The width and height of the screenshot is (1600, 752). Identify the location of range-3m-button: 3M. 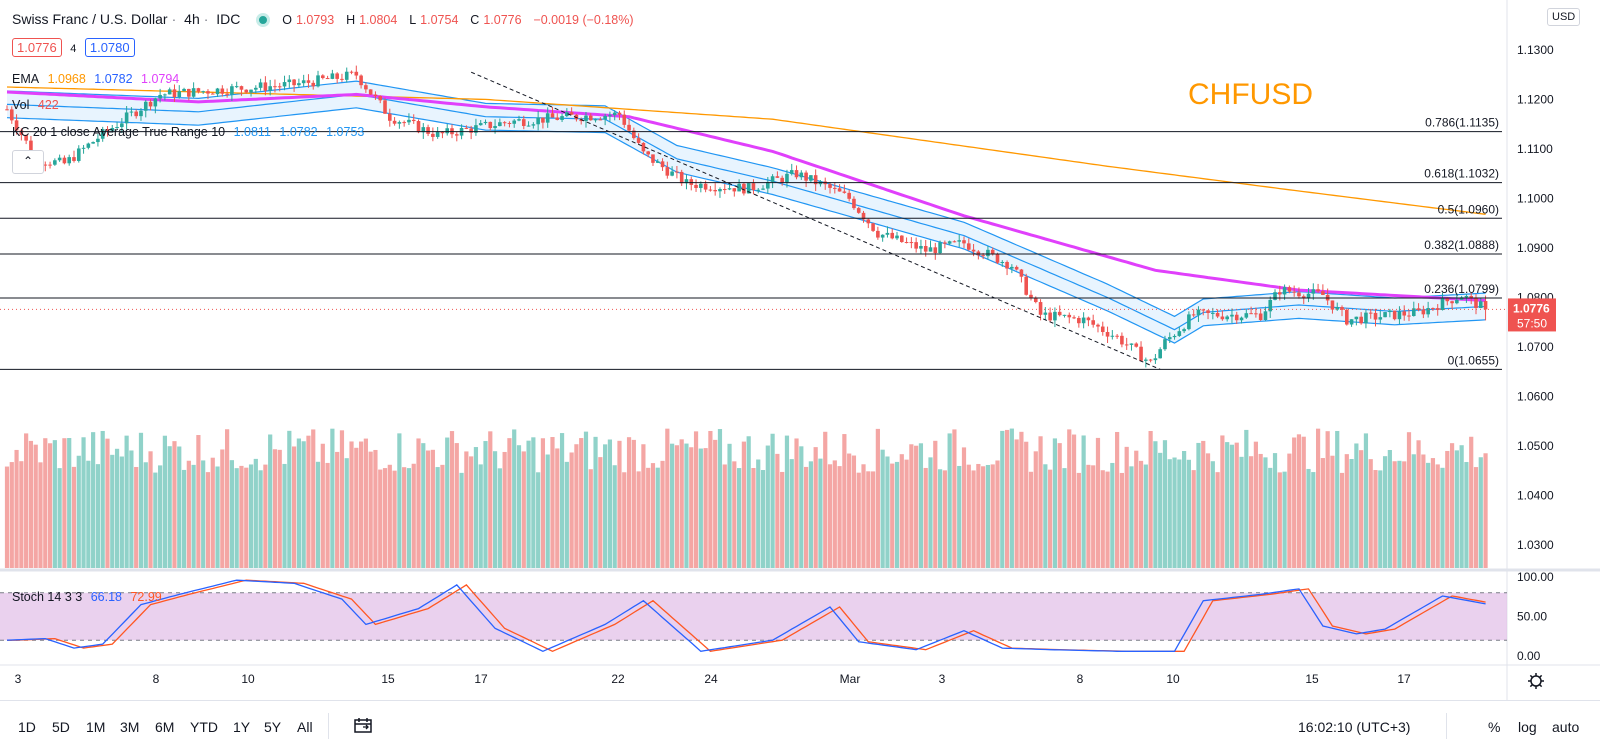
(130, 727).